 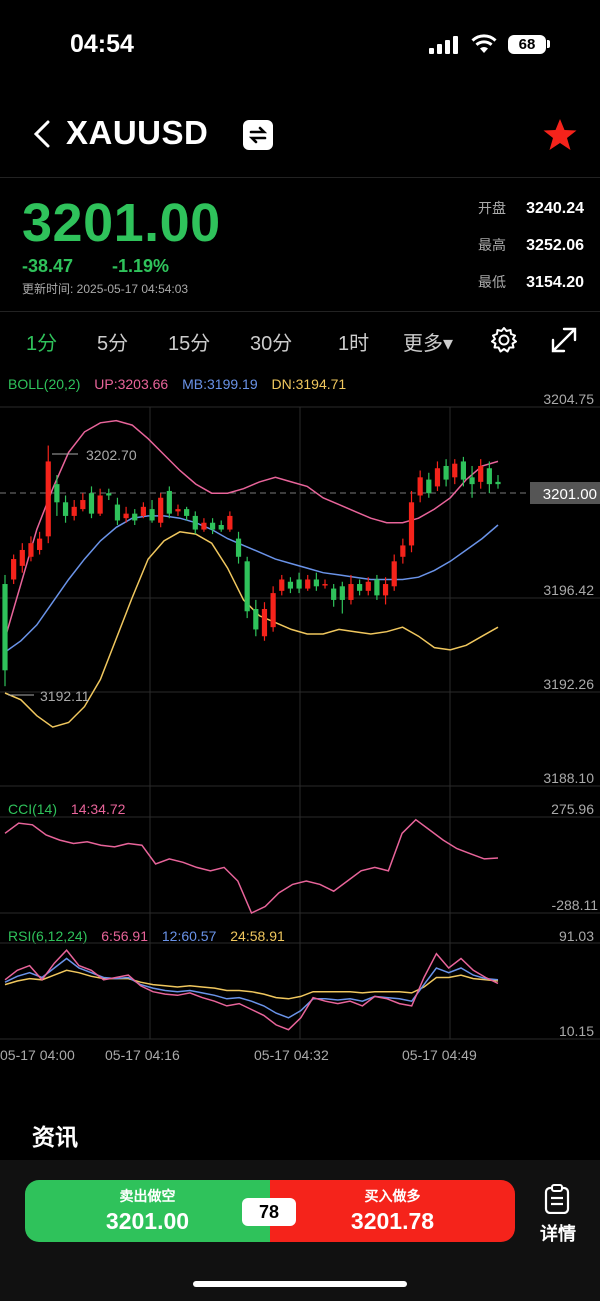 What do you see at coordinates (124, 936) in the screenshot?
I see `rsi6-value: 6:56.91` at bounding box center [124, 936].